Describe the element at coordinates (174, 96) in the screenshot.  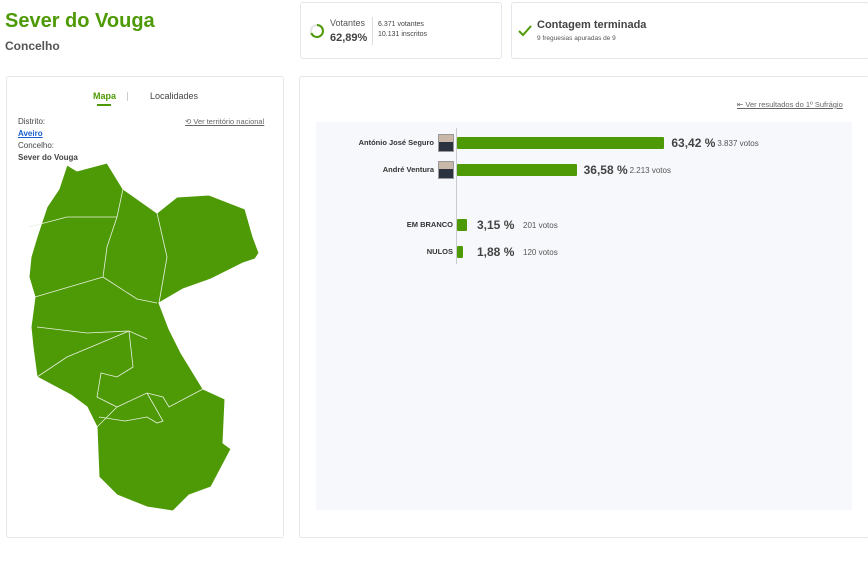
I see `tab-localities: Localidades` at that location.